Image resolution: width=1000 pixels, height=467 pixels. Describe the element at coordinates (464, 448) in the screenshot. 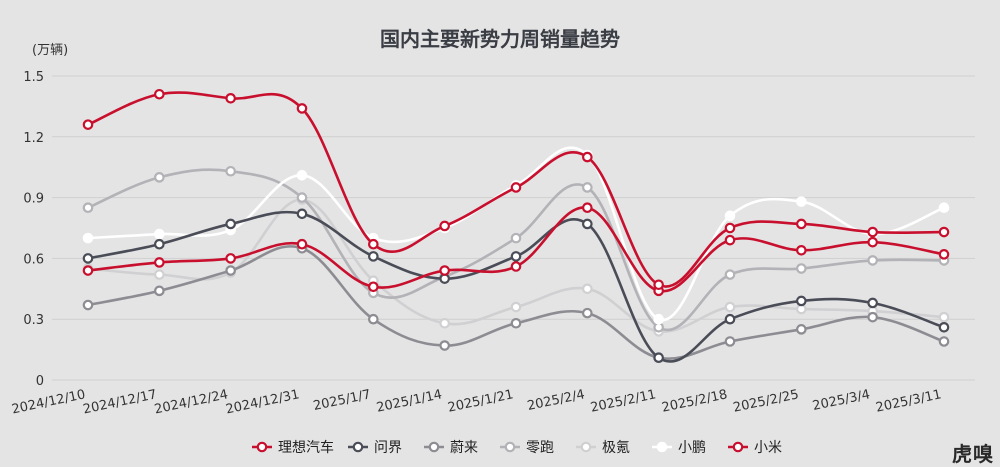

I see `legend-label: 蔚来` at that location.